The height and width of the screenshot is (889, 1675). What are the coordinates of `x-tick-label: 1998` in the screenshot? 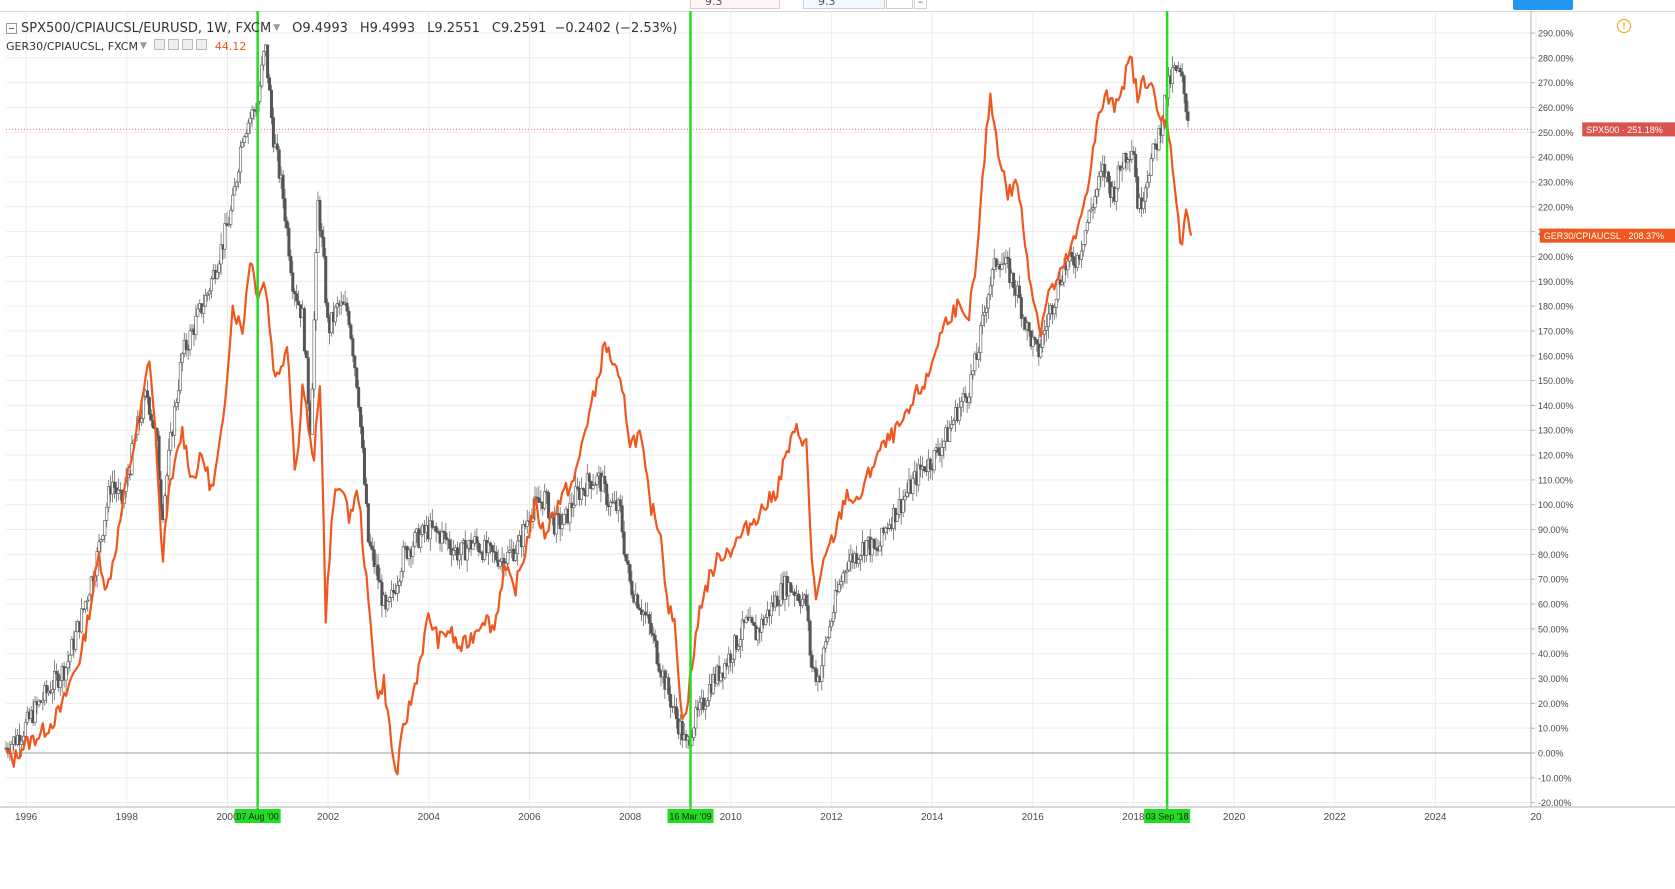 It's located at (127, 817).